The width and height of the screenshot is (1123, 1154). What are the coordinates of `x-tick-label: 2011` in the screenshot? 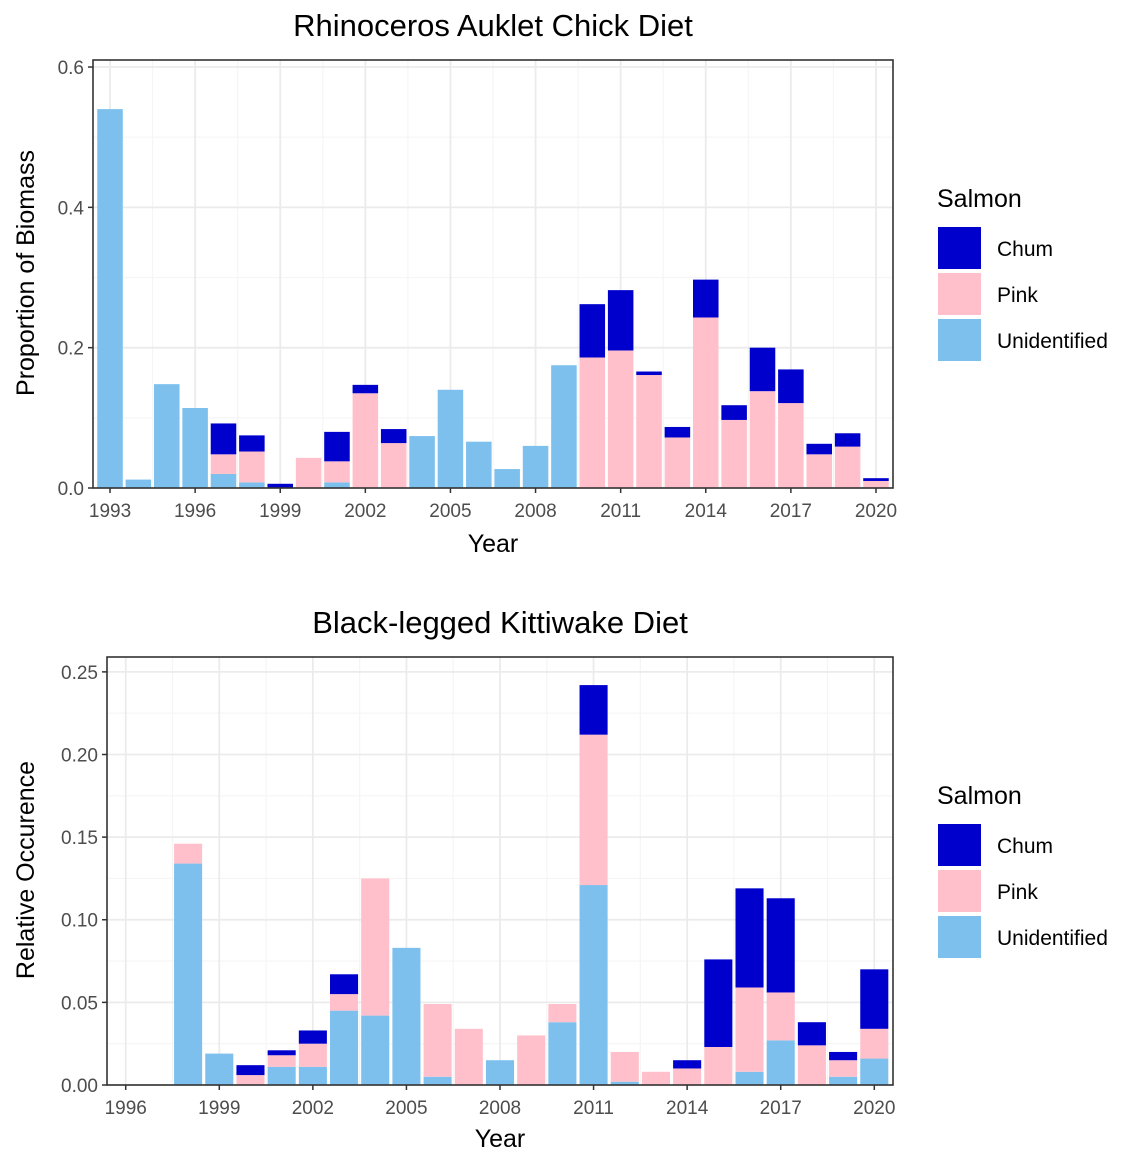 It's located at (593, 1108).